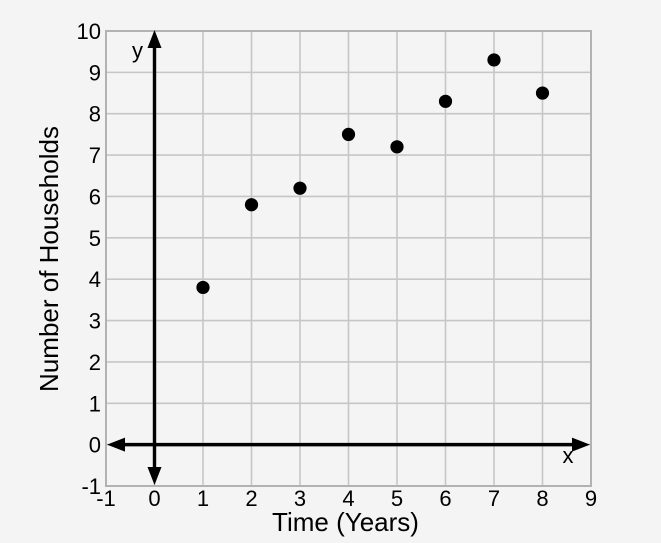 The width and height of the screenshot is (661, 543). Describe the element at coordinates (154, 39) in the screenshot. I see `y-axis-arrowhead-top` at that location.